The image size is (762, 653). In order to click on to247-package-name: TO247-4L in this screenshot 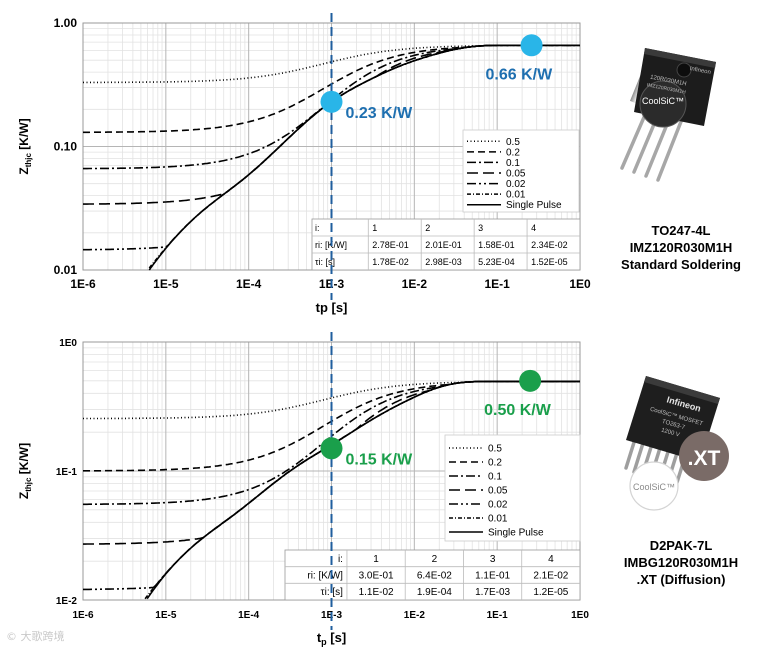, I will do `click(681, 230)`.